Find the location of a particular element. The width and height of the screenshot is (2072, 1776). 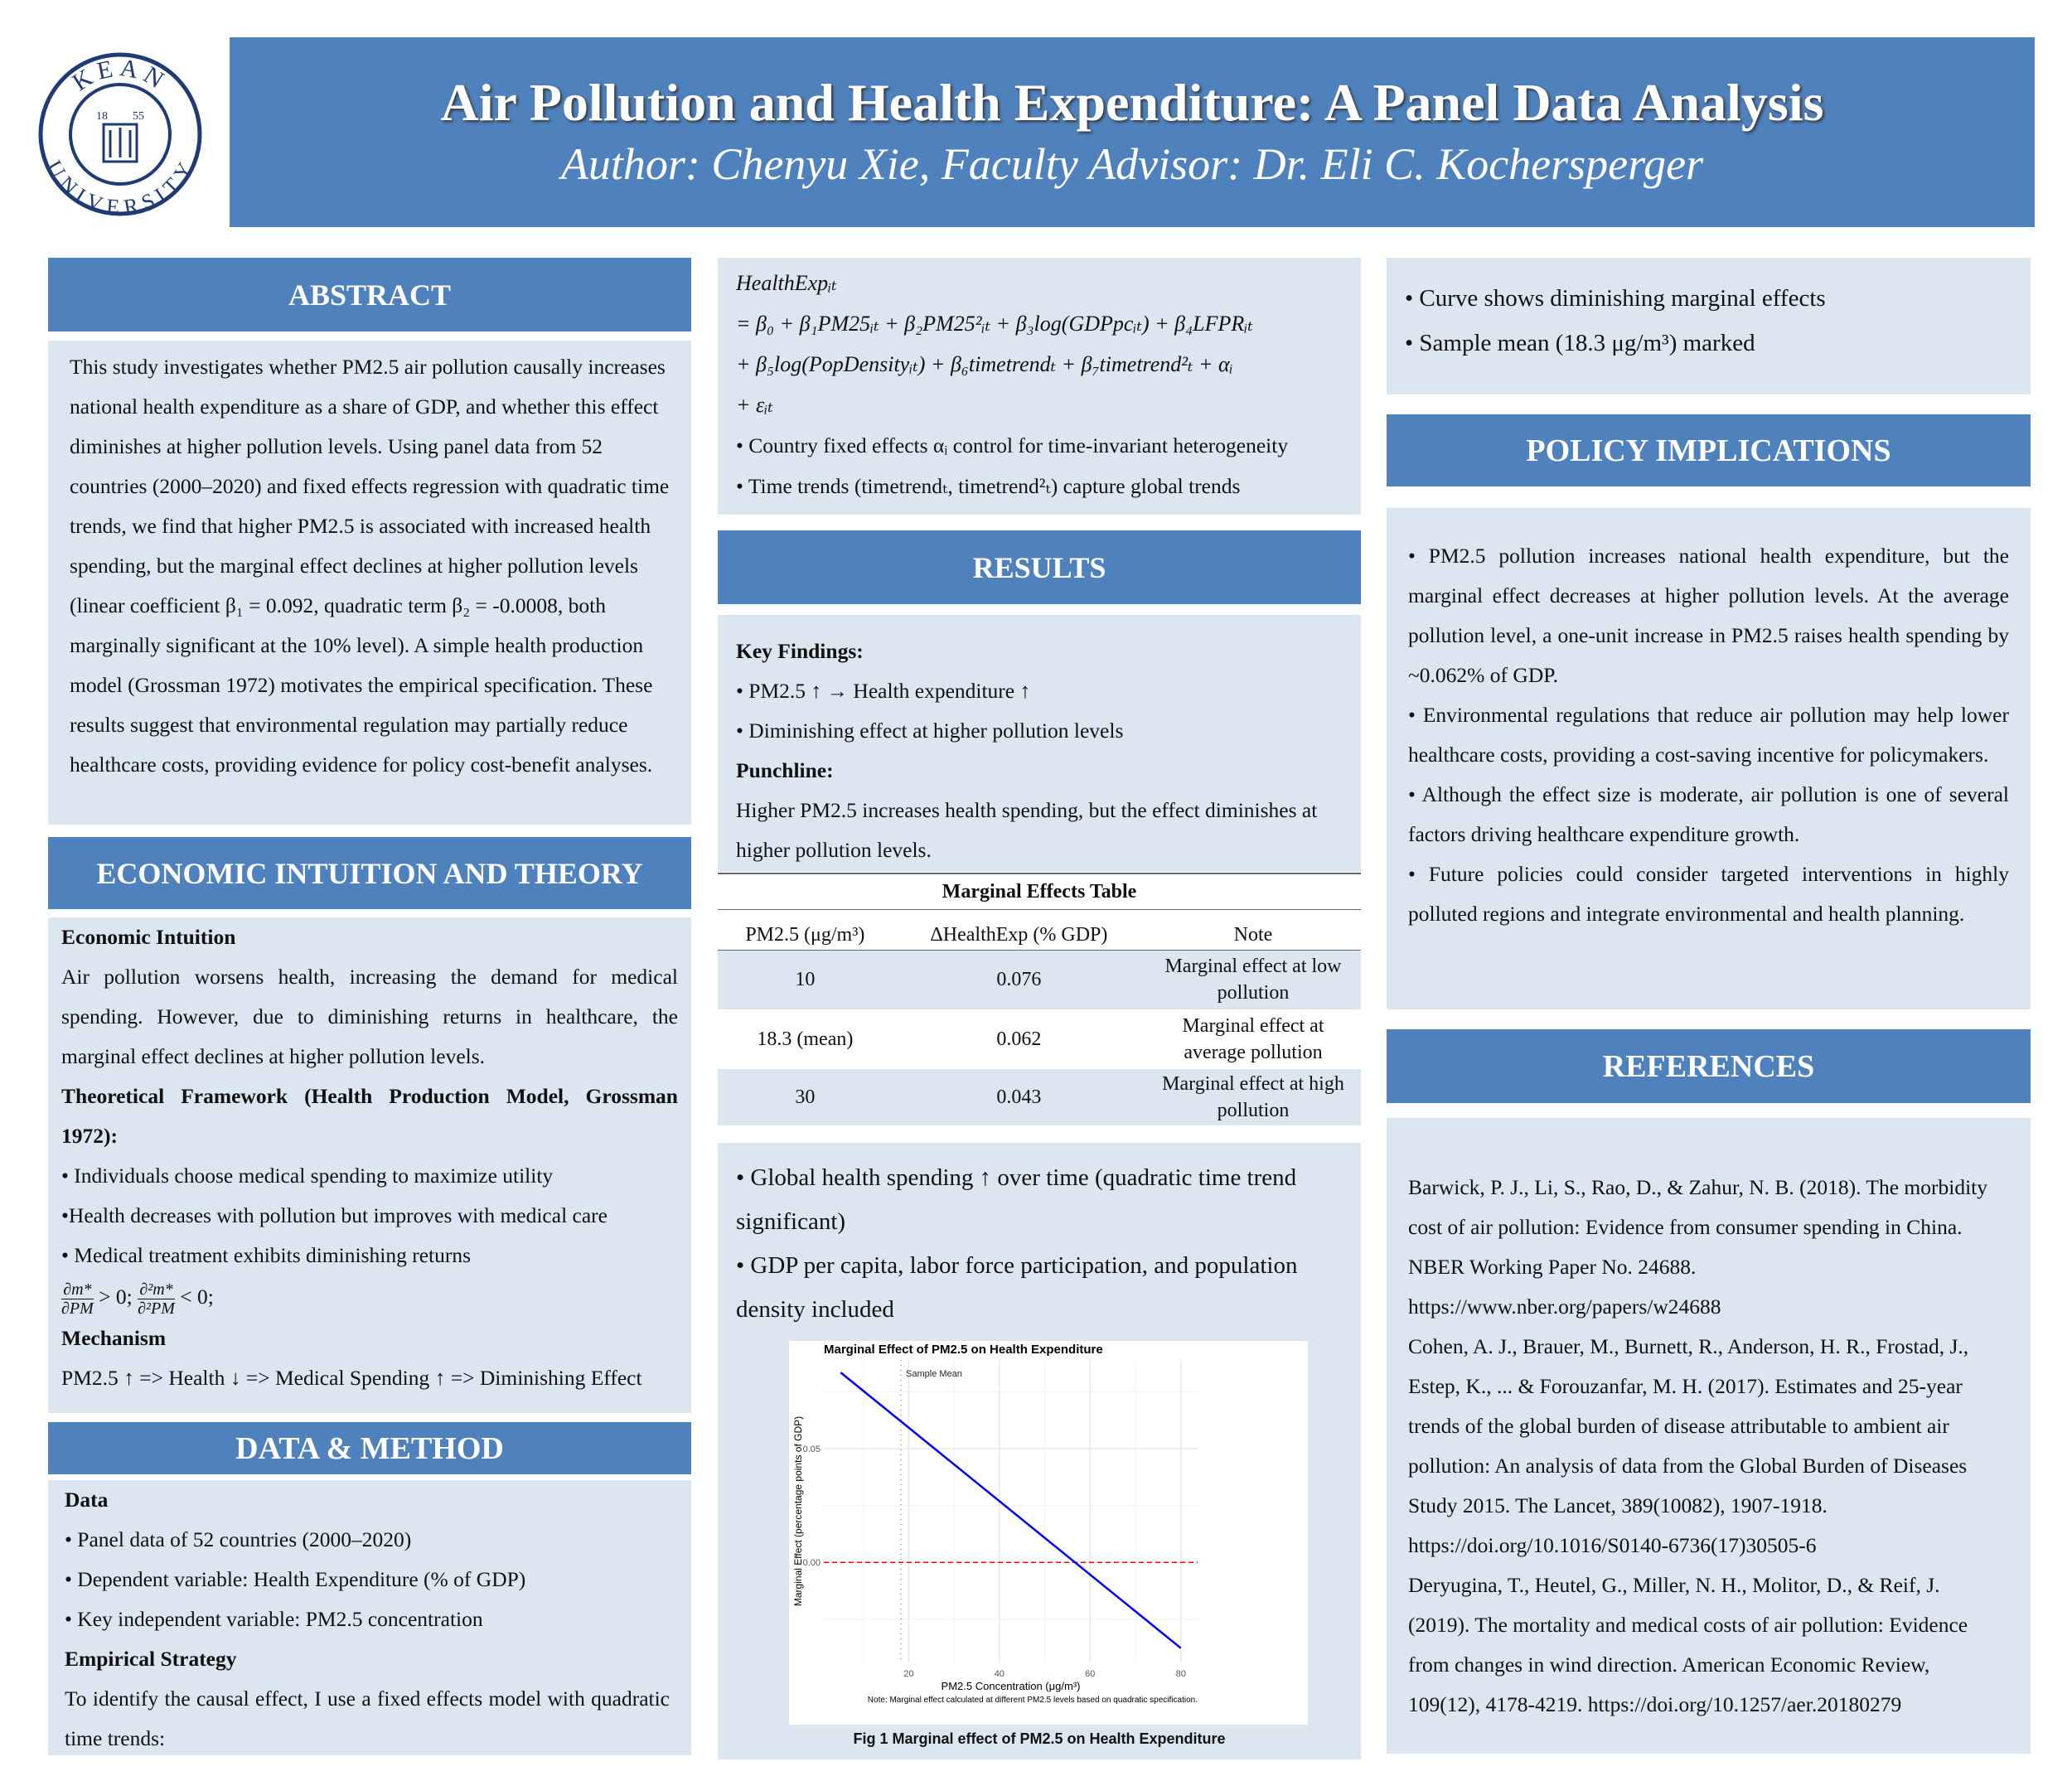

svg-text: 18 is located at coordinates (102, 116).